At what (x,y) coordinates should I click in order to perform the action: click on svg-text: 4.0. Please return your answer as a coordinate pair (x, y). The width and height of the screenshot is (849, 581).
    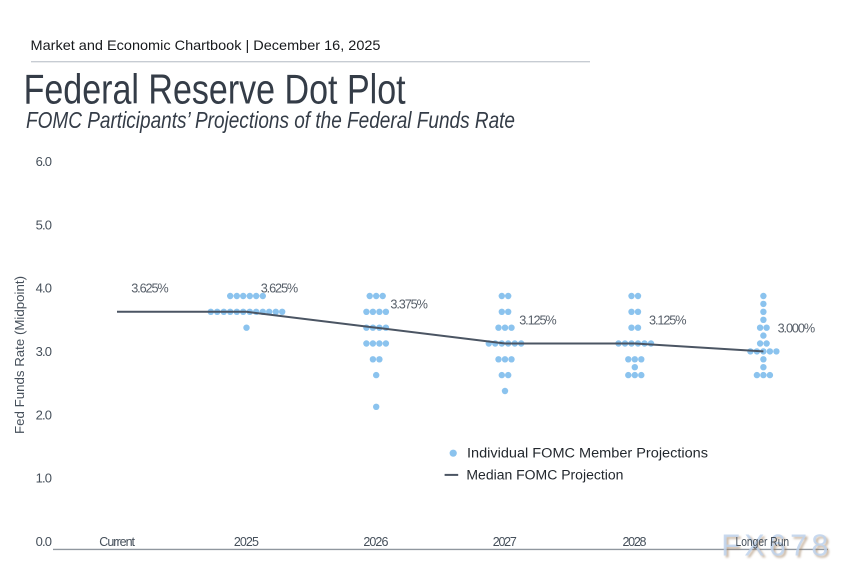
    Looking at the image, I should click on (44, 288).